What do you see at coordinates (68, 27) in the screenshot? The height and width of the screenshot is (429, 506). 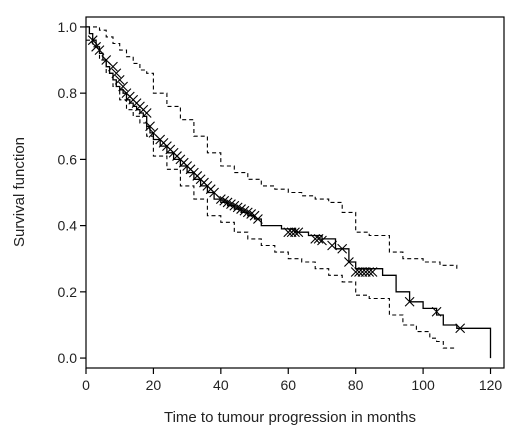 I see `y-tick-label: 1.0` at bounding box center [68, 27].